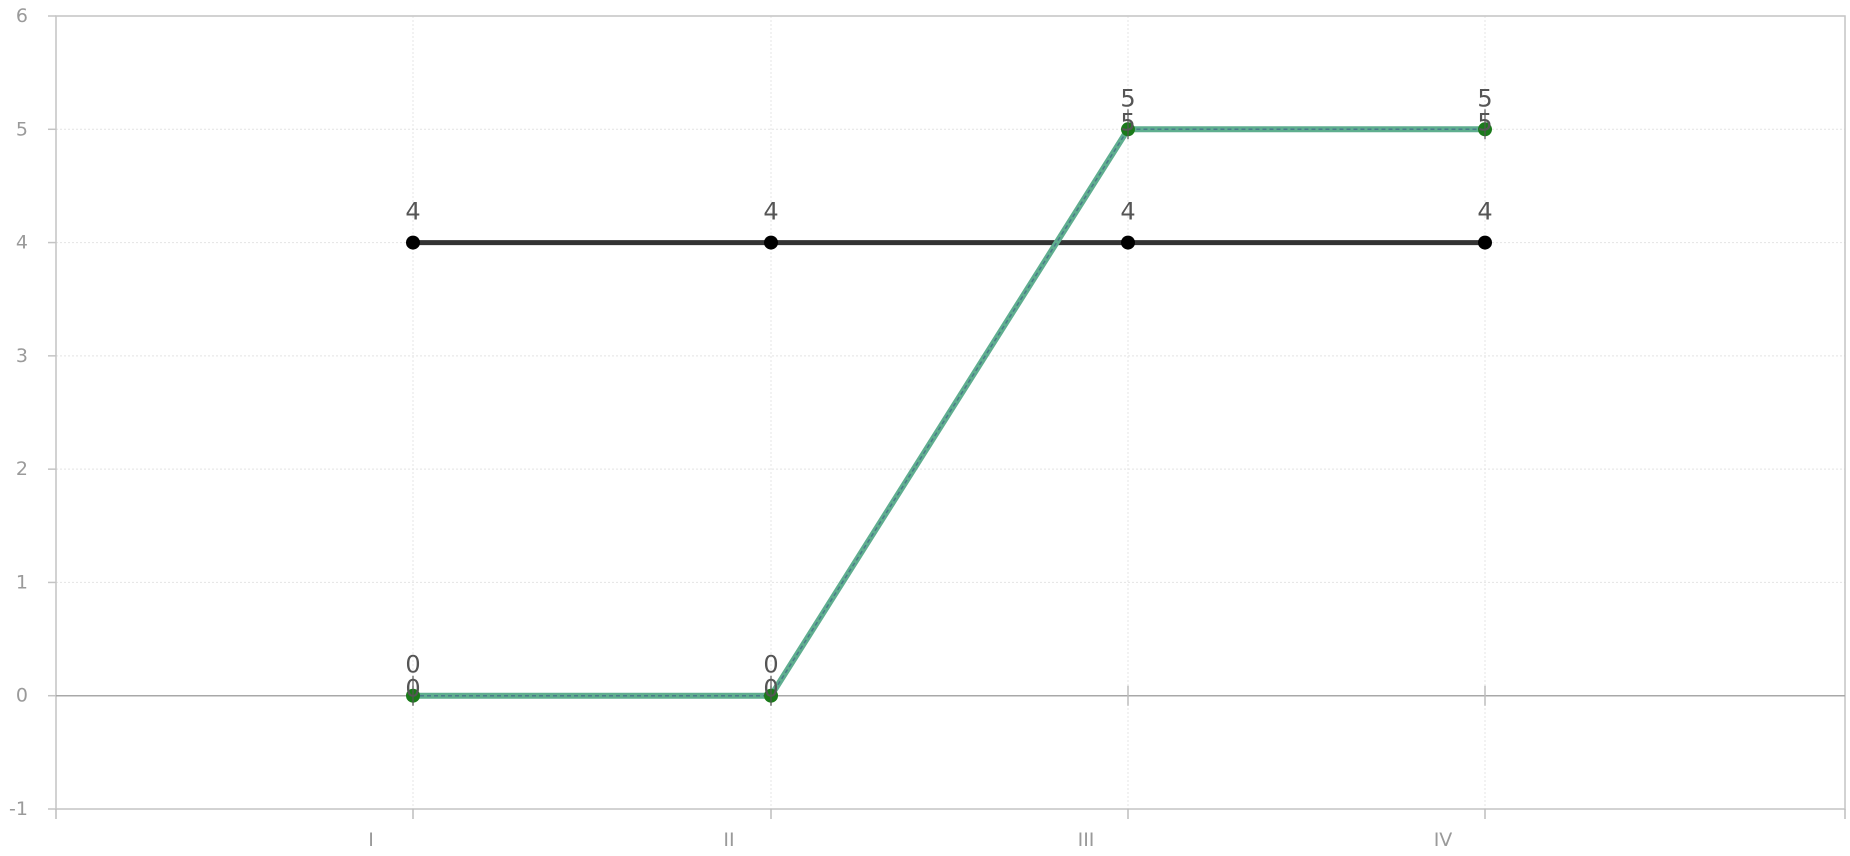 The image size is (1850, 856). Describe the element at coordinates (728, 840) in the screenshot. I see `x-tick-label: II` at that location.